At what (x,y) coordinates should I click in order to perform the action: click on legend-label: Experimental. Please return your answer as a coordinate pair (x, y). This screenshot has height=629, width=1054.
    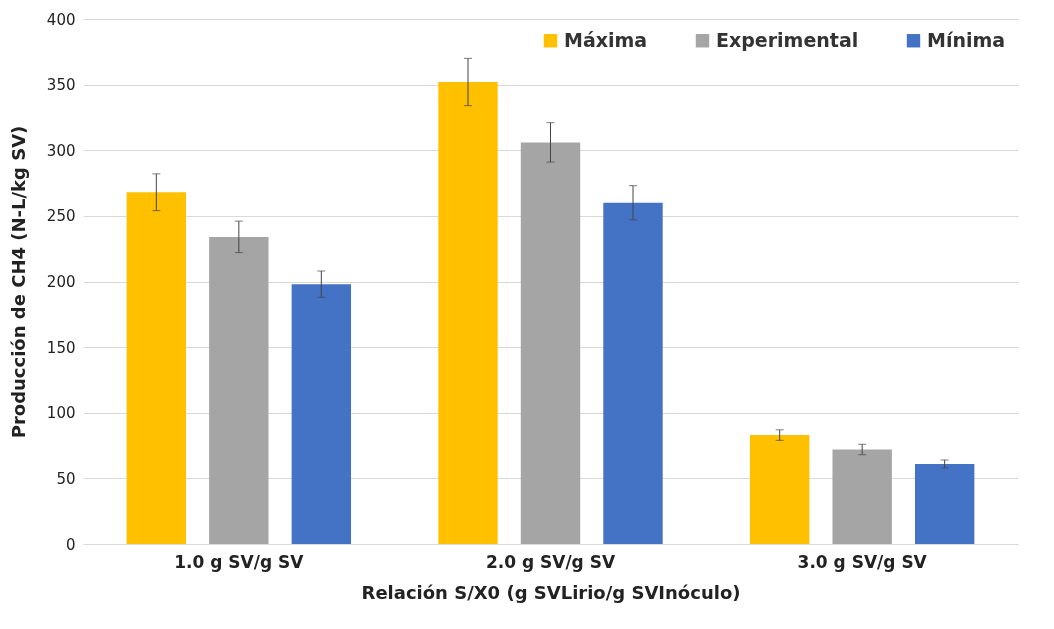
    Looking at the image, I should click on (787, 39).